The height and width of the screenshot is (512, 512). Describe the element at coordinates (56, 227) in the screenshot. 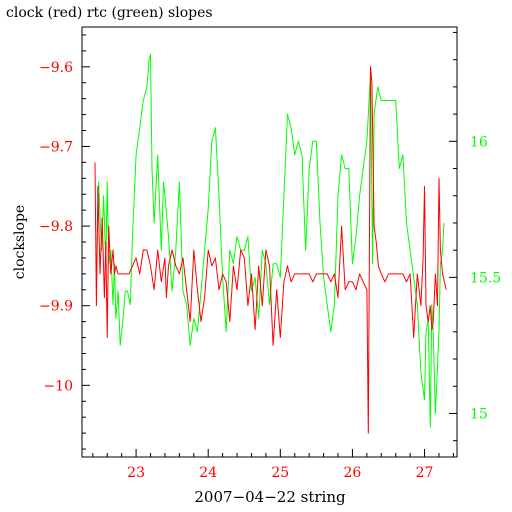

I see `y-left-tick-label: −9.8` at that location.